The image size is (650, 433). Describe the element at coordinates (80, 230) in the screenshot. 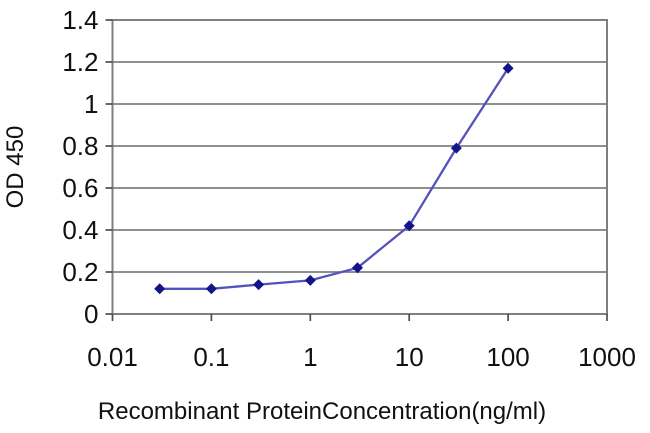

I see `y-tick-label: 0.4` at that location.